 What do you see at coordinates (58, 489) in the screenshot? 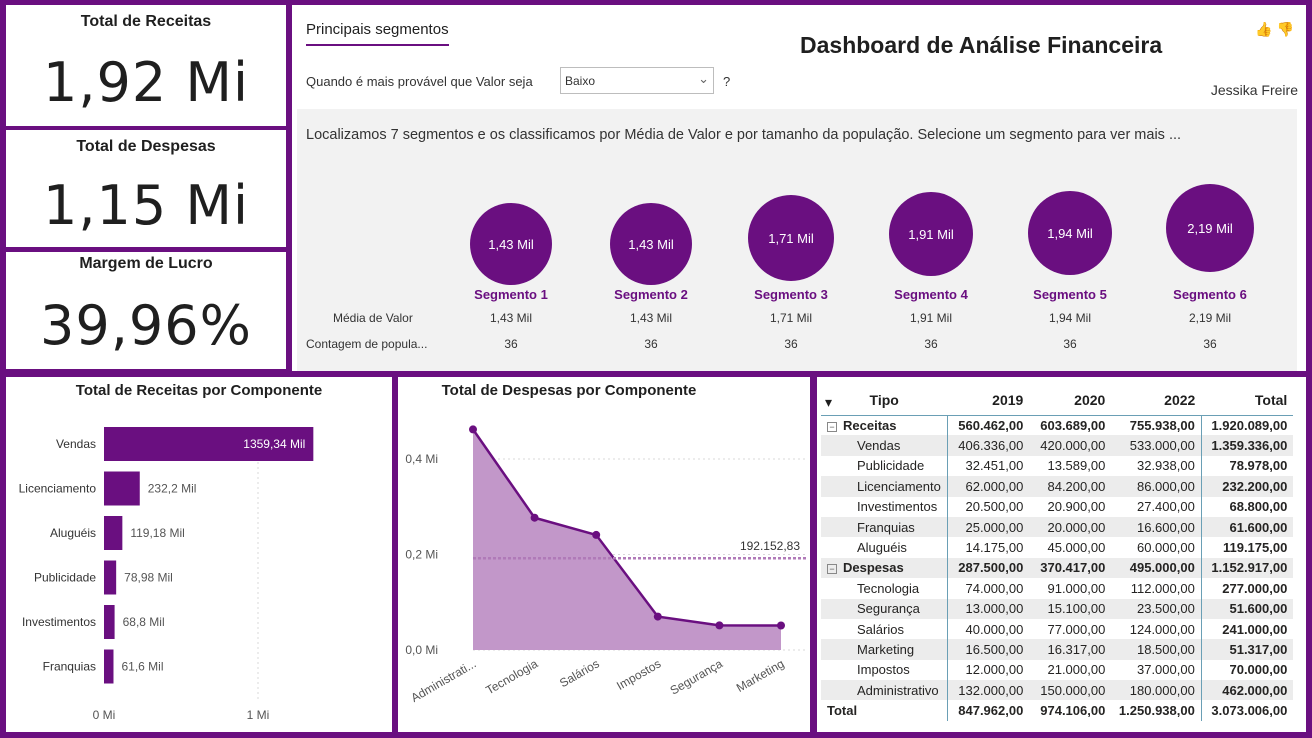
I see `bar-category-label: Licenciamento` at bounding box center [58, 489].